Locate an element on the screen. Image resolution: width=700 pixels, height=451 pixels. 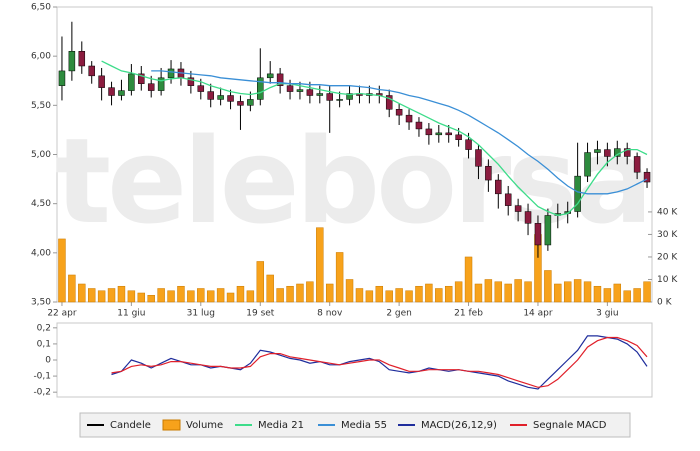
y2-tick-label: 10 K is located at coordinates (667, 280).